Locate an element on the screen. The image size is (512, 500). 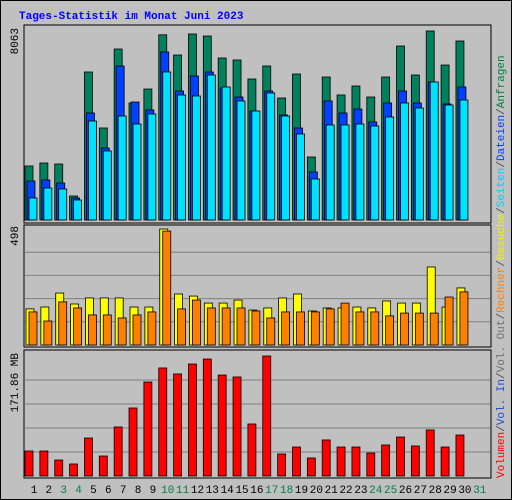
legend-entry: Dateien is located at coordinates (502, 138).